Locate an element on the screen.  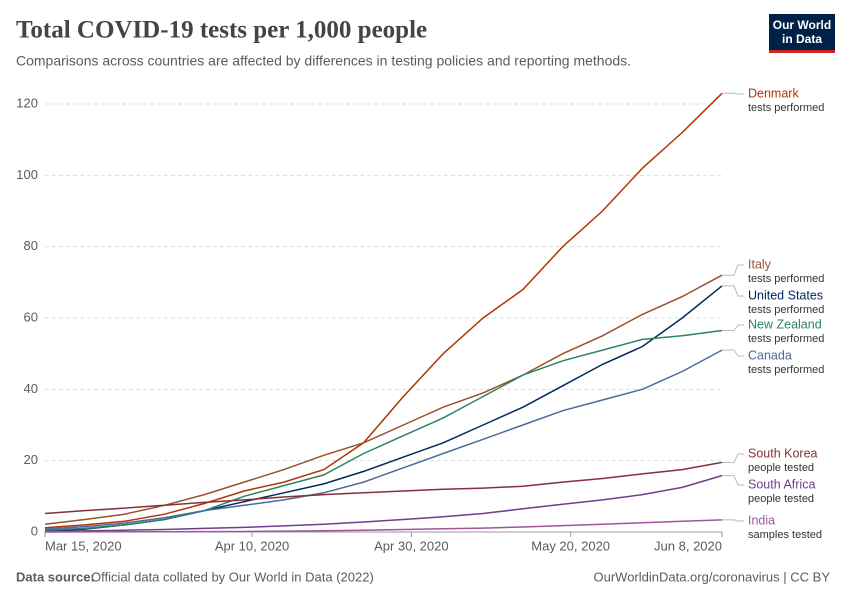
legend-name: Denmark is located at coordinates (773, 93).